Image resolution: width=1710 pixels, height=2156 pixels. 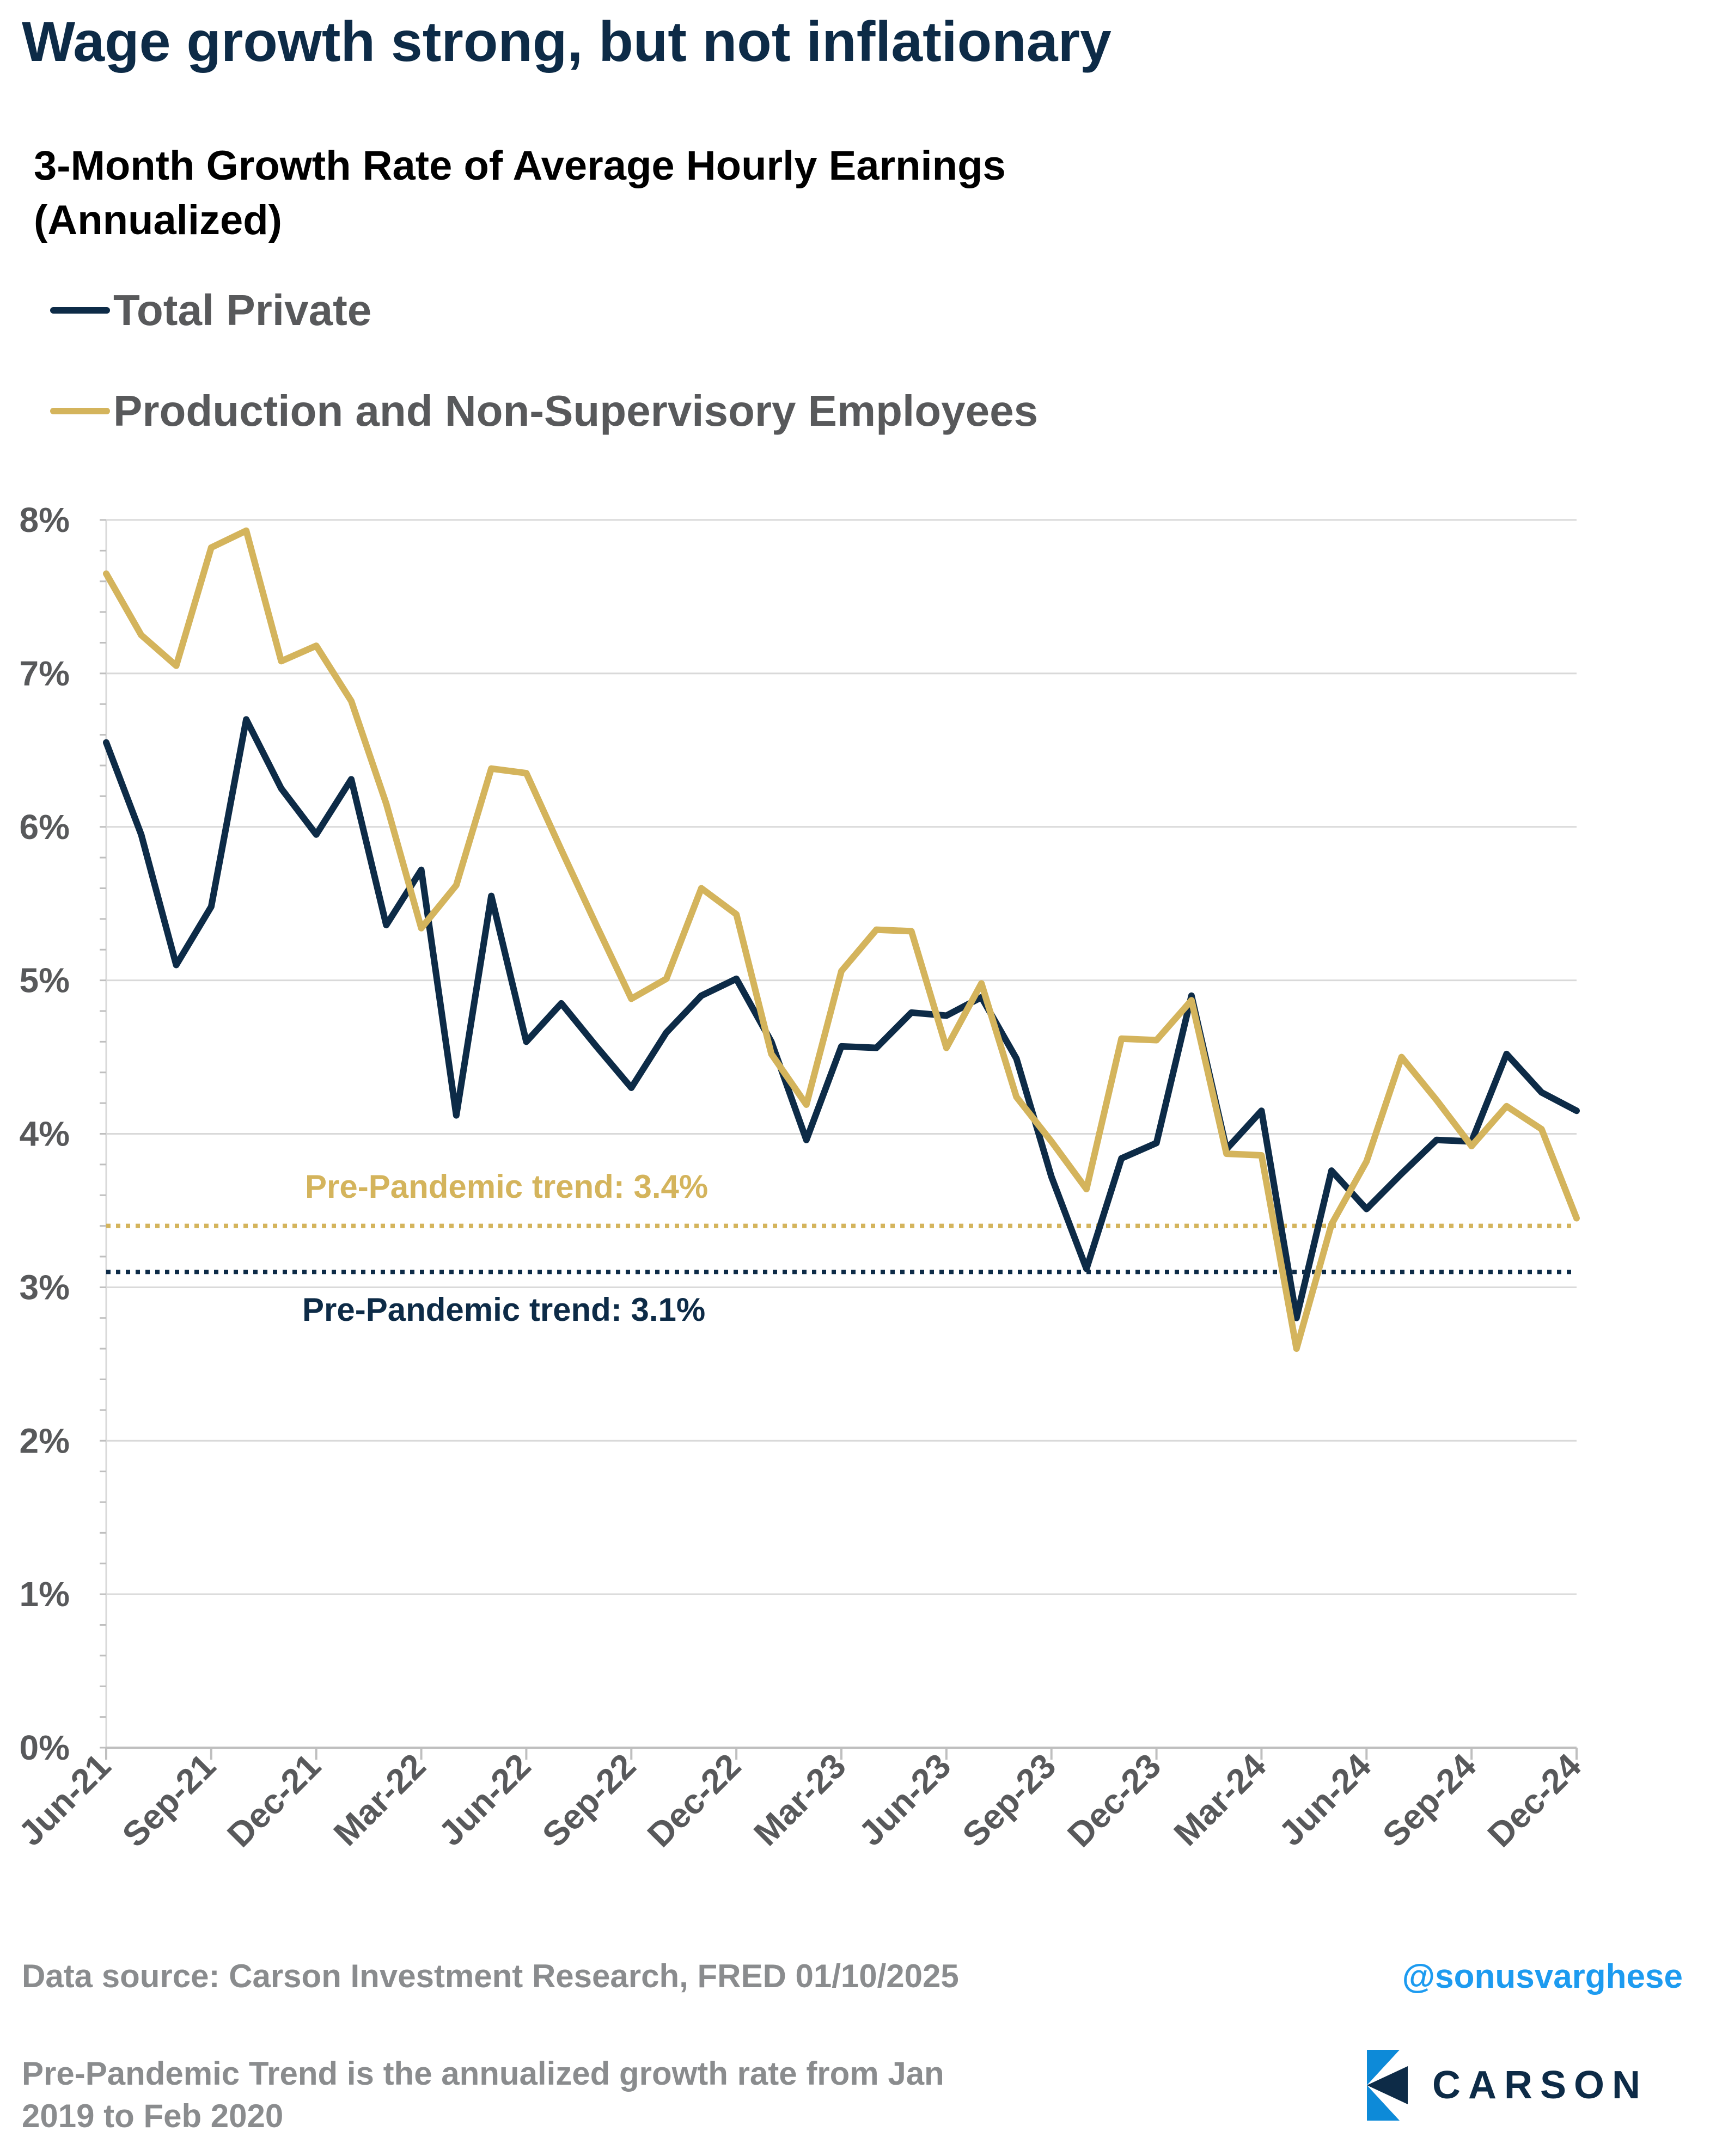 I want to click on legend-label-production: Production and Non-Supervisory Employees, so click(x=576, y=411).